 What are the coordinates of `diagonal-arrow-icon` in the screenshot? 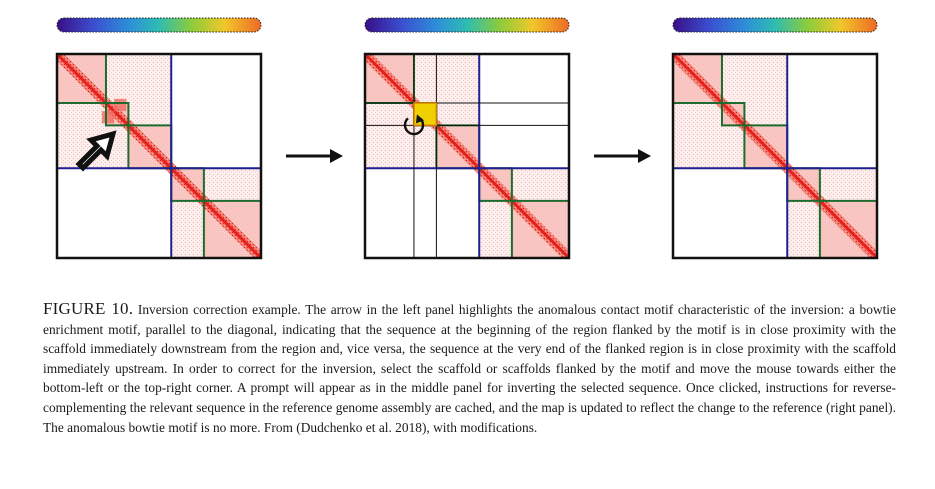 It's located at (96, 151).